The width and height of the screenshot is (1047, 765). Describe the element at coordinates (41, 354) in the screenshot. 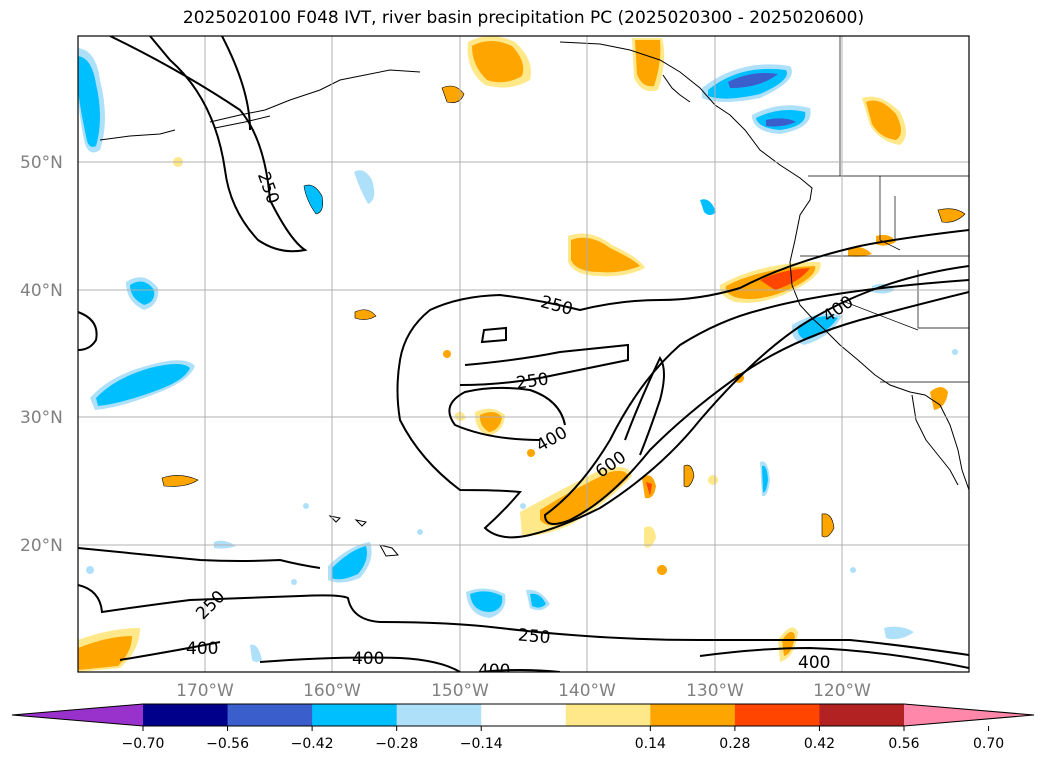

I see `latitude-labels: 50°N 40°N 30°N 20°N` at that location.